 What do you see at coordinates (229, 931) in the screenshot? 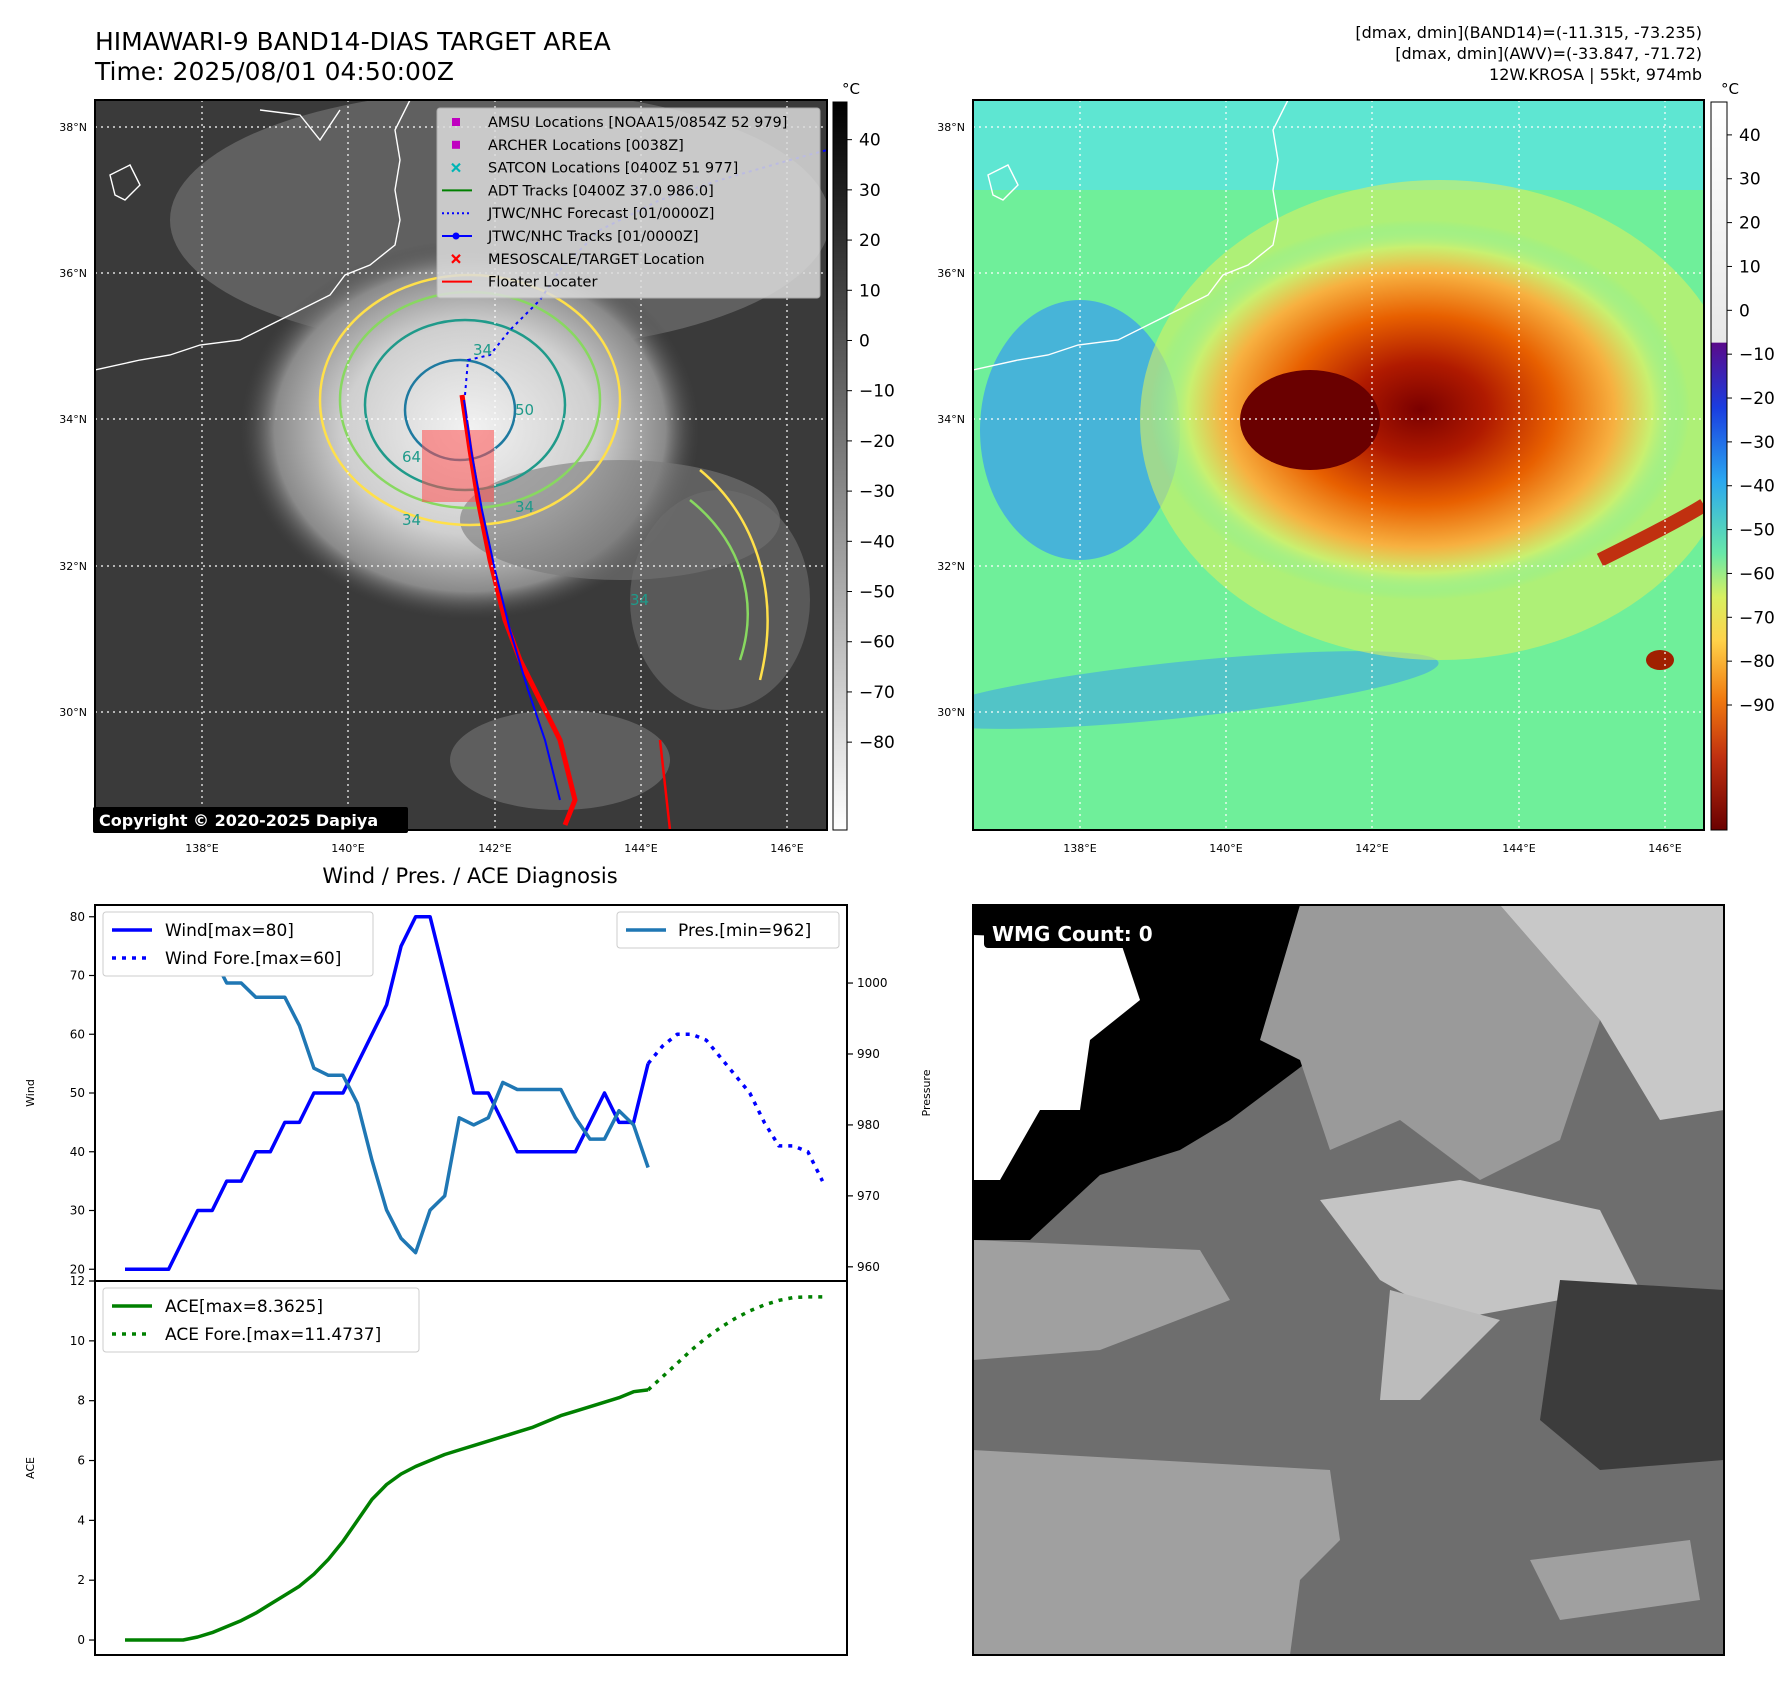
I see `svg-text: Wind[max=80]` at bounding box center [229, 931].